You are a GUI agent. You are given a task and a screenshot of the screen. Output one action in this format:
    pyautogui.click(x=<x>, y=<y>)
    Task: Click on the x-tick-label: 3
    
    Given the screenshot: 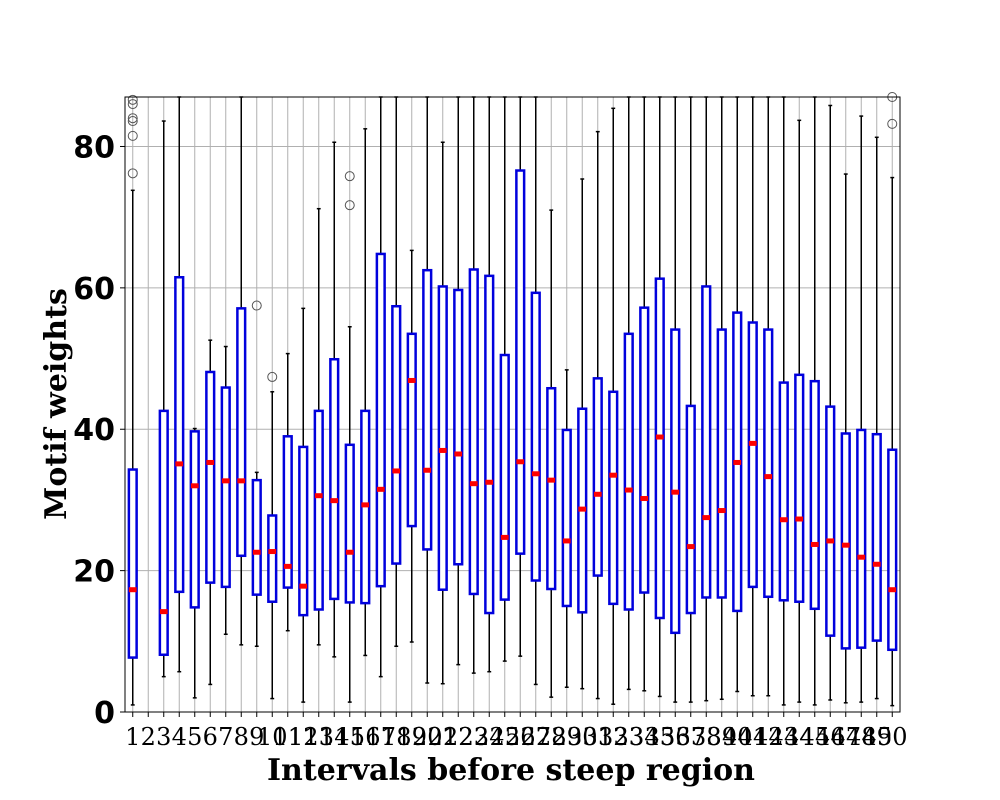 What is the action you would take?
    pyautogui.click(x=163, y=737)
    